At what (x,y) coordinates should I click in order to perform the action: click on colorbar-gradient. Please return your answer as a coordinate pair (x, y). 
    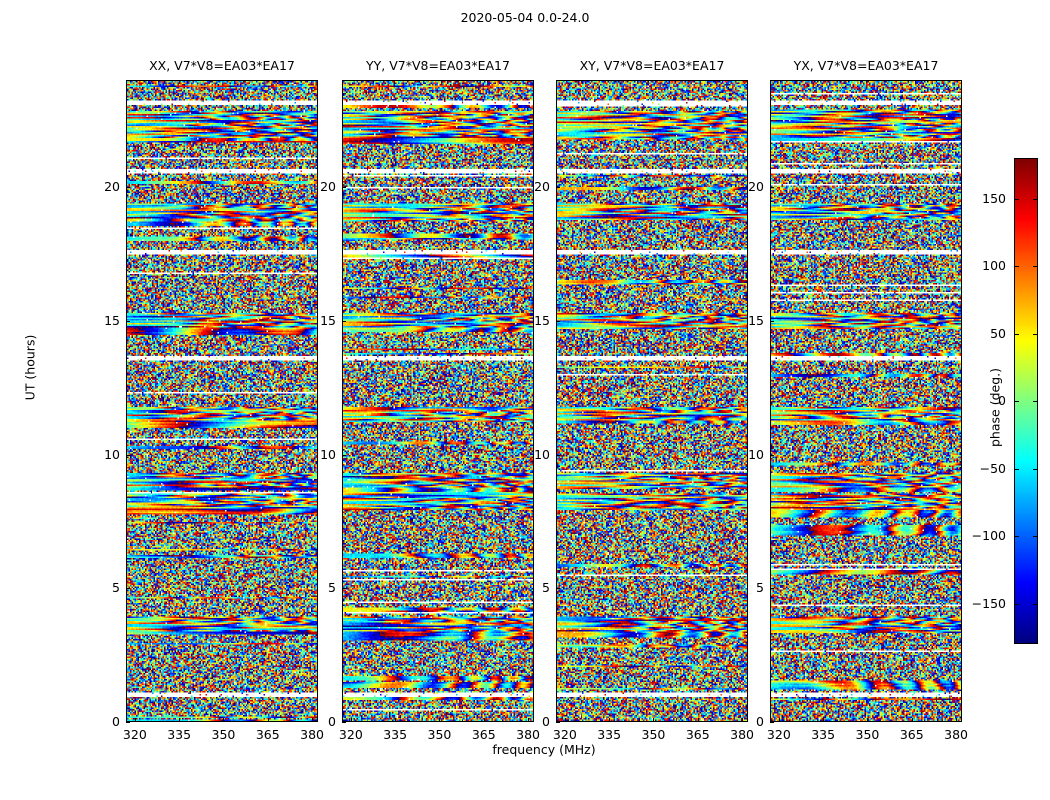
    Looking at the image, I should click on (1026, 401).